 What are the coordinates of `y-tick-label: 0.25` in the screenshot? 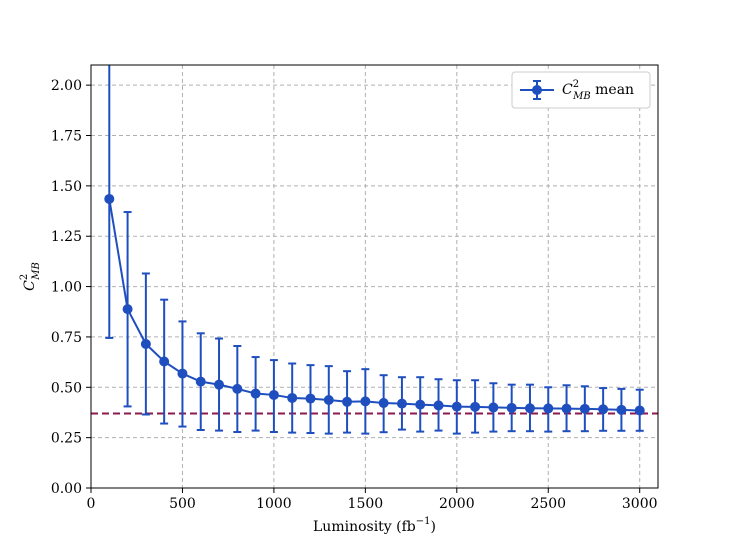 It's located at (66, 439).